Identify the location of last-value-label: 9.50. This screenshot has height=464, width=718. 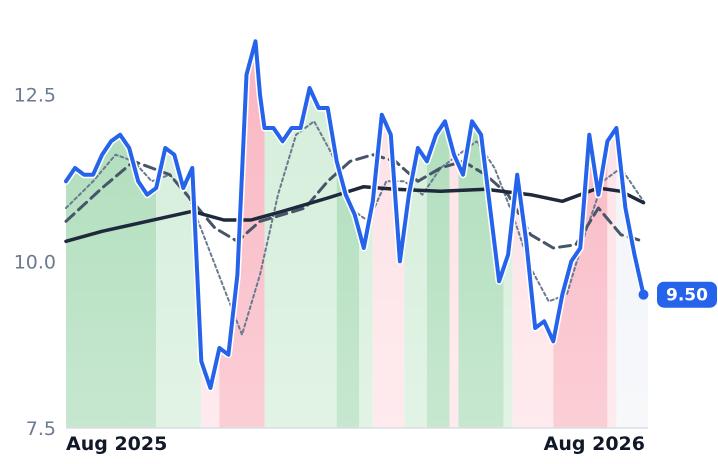
(687, 296).